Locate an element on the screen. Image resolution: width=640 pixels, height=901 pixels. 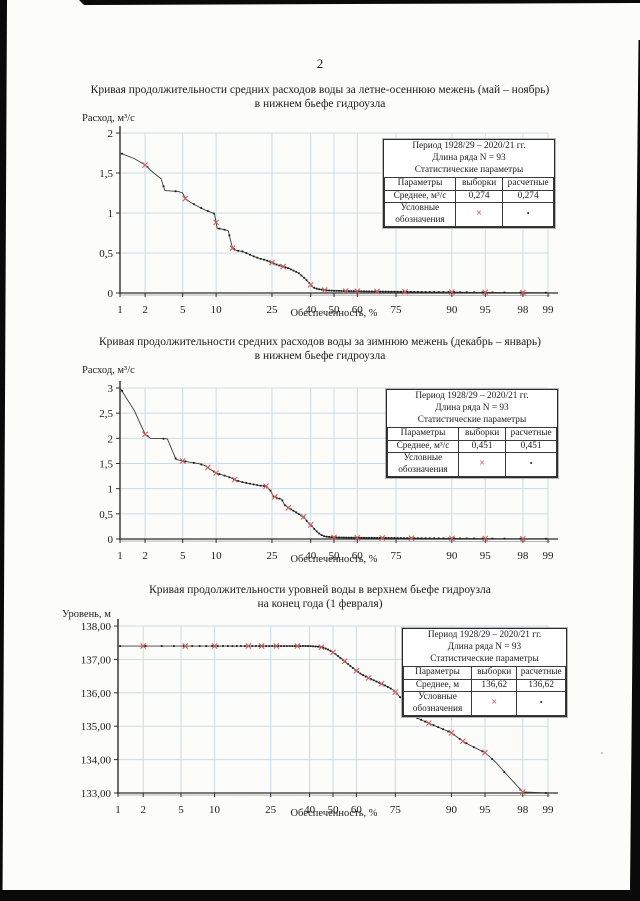
chart2-title-line2: в нижнем бьефе гидроузла is located at coordinates (320, 356).